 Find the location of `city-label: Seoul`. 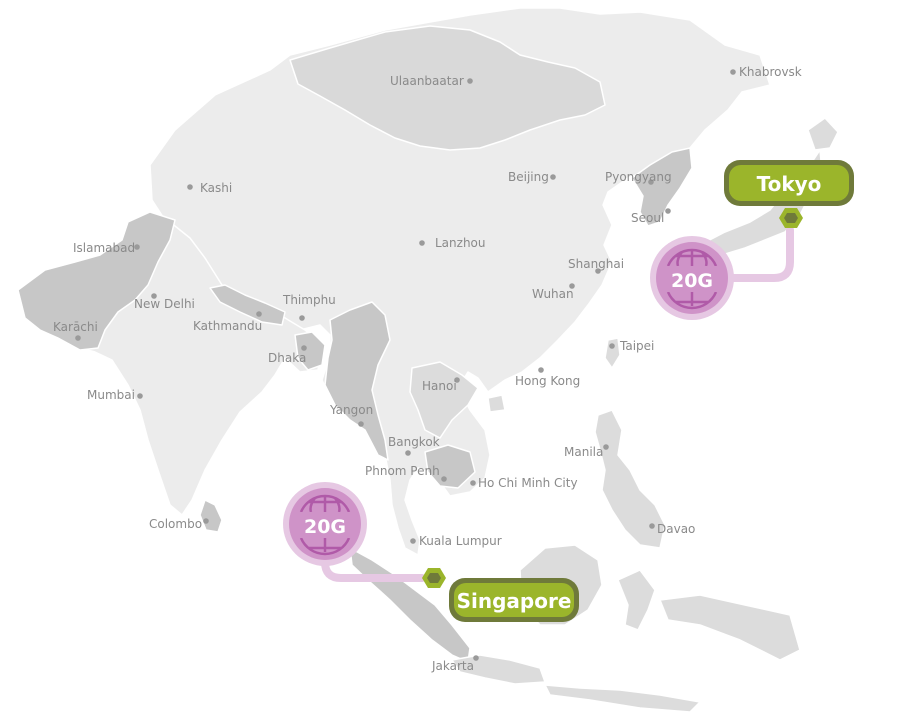

city-label: Seoul is located at coordinates (647, 218).